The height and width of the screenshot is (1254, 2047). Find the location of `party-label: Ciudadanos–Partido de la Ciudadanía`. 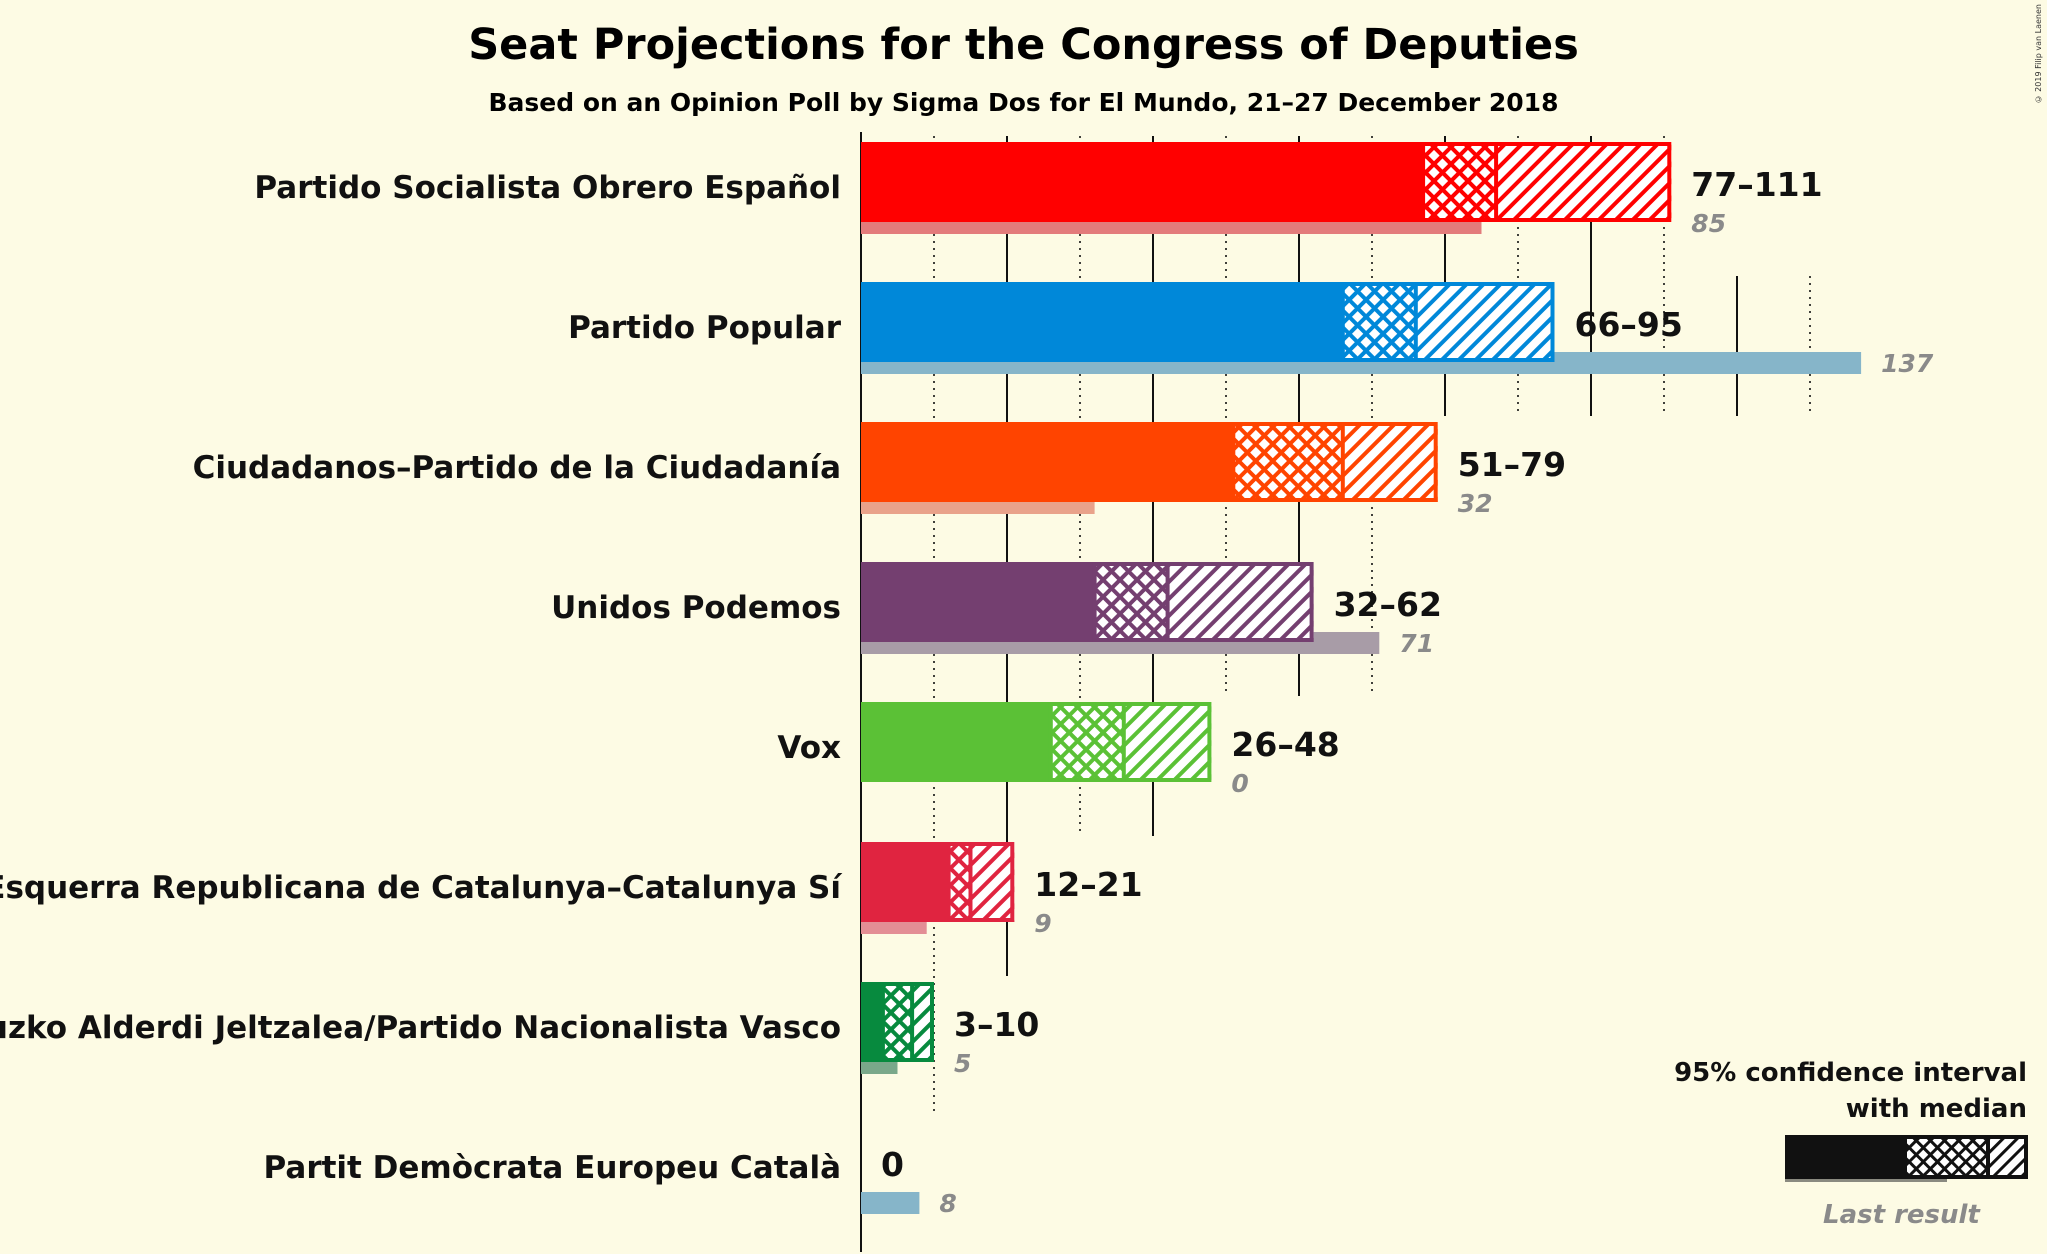

party-label: Ciudadanos–Partido de la Ciudadanía is located at coordinates (517, 468).